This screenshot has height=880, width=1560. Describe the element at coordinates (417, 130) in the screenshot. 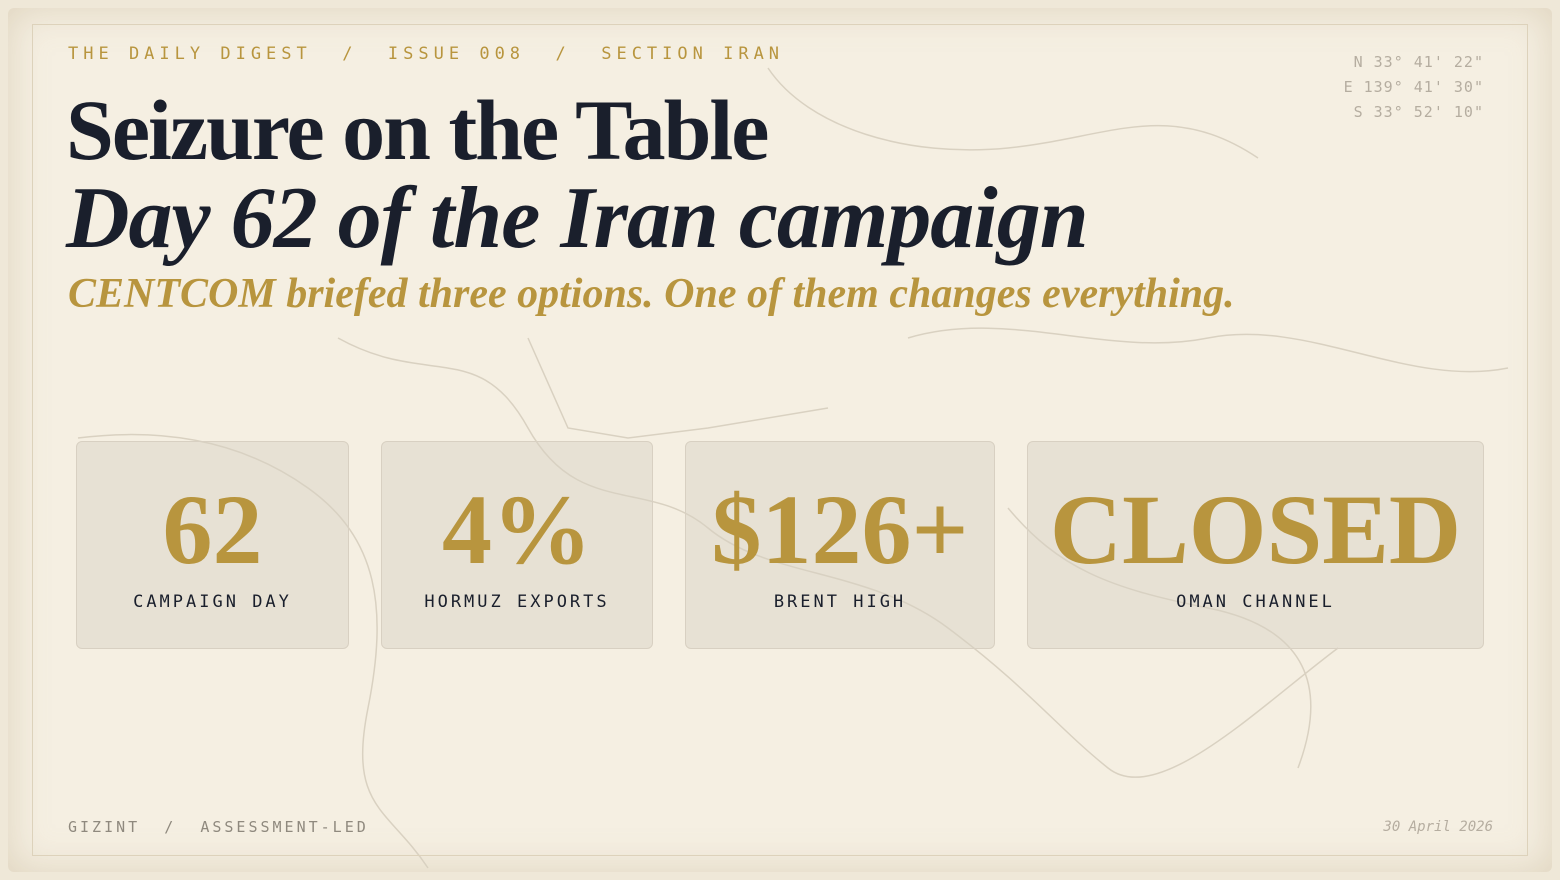

I see `title: Seizure on the Table` at that location.